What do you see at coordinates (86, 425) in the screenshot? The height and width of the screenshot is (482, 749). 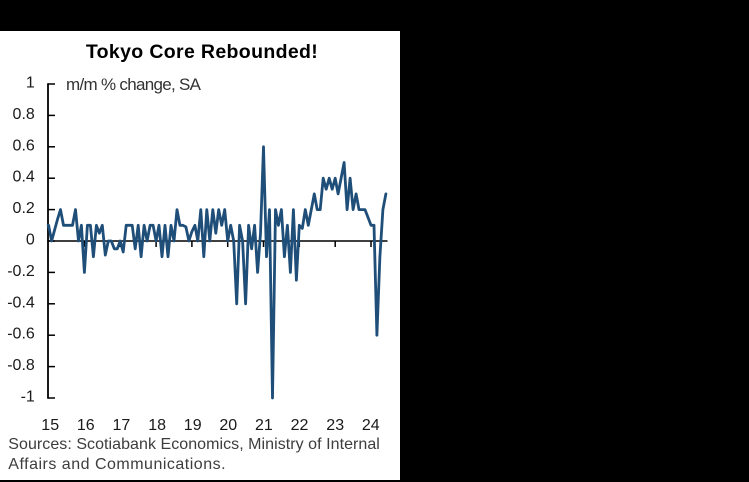 I see `svg-text: 16` at bounding box center [86, 425].